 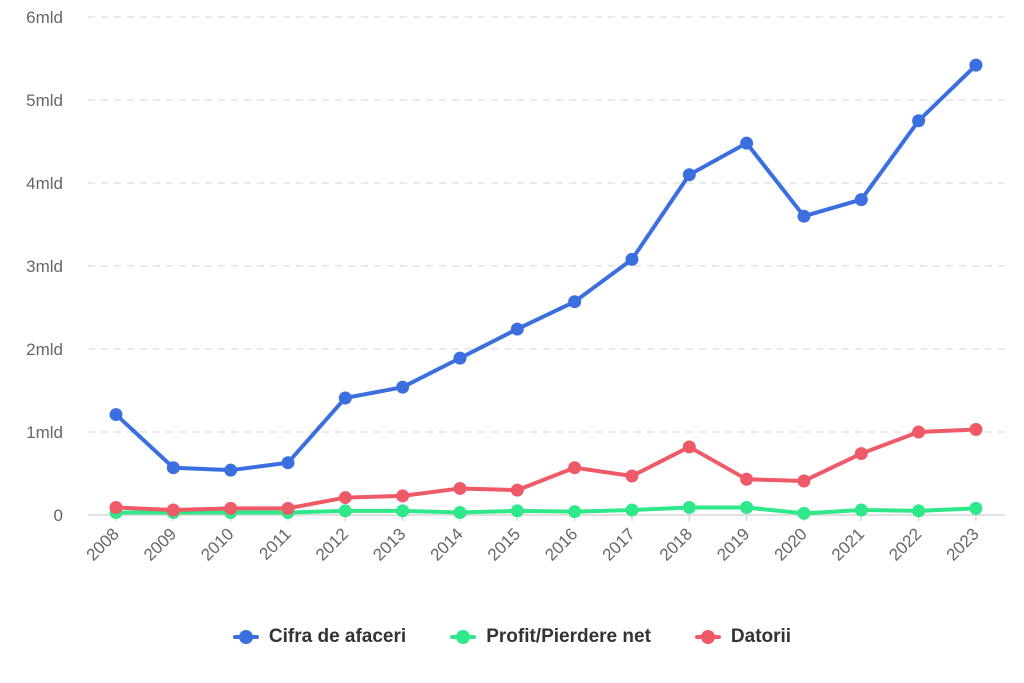 What do you see at coordinates (733, 544) in the screenshot?
I see `x-tick-label: 2019` at bounding box center [733, 544].